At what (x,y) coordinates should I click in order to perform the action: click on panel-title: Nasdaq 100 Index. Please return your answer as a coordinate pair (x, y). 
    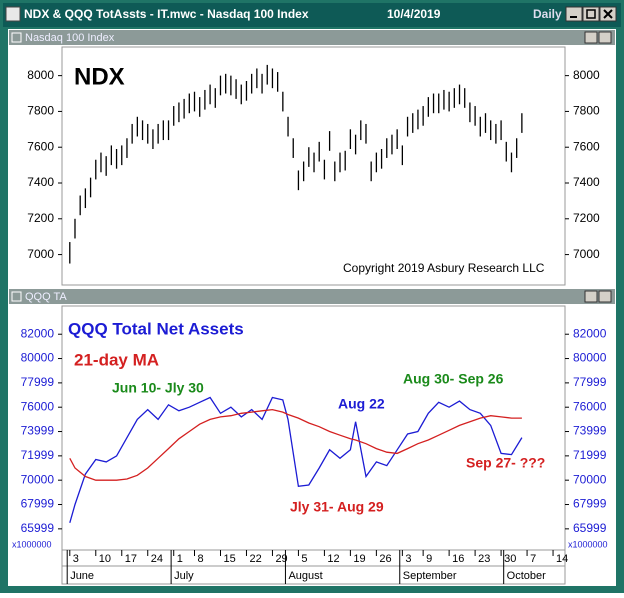
    Looking at the image, I should click on (70, 38).